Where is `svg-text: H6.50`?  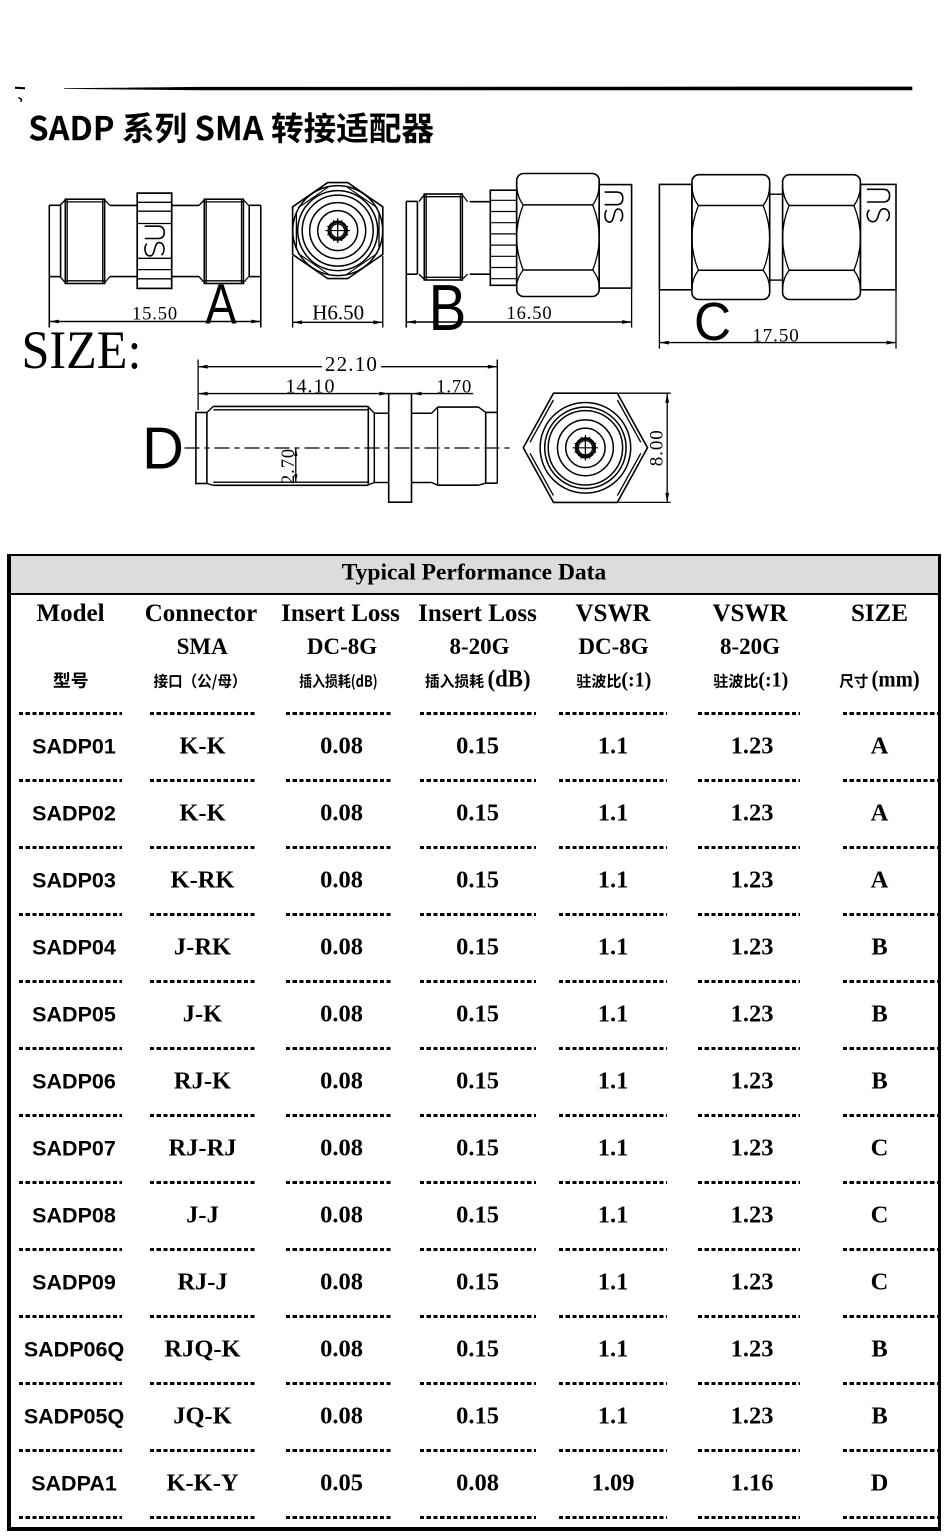
svg-text: H6.50 is located at coordinates (338, 312).